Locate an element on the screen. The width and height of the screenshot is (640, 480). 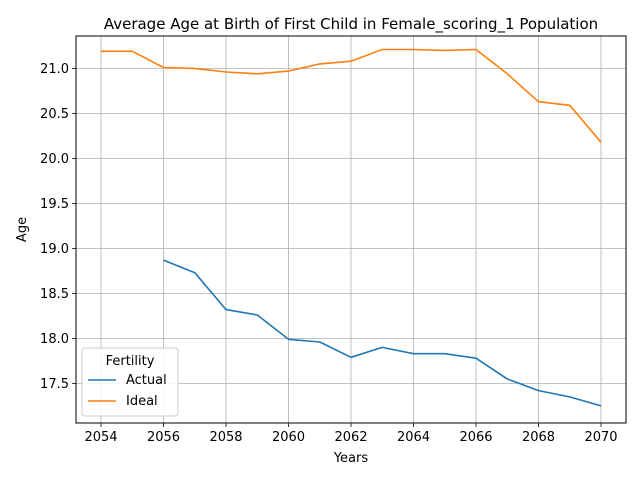
legend-label-ideal: Ideal is located at coordinates (142, 401).